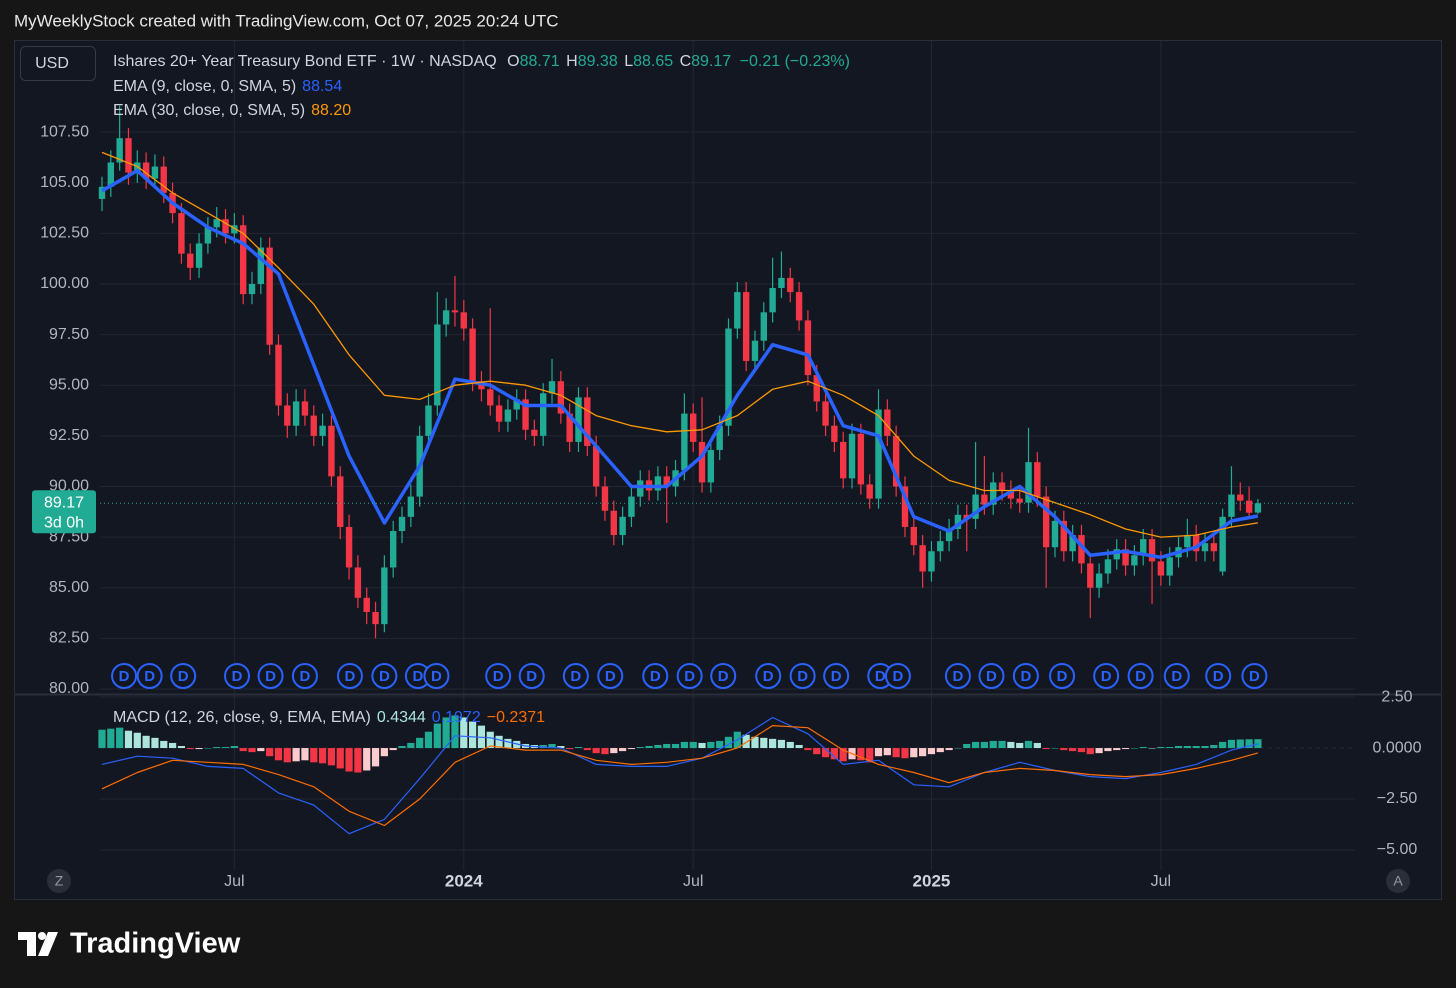 This screenshot has width=1456, height=988. What do you see at coordinates (58, 63) in the screenshot?
I see `currency-button` at bounding box center [58, 63].